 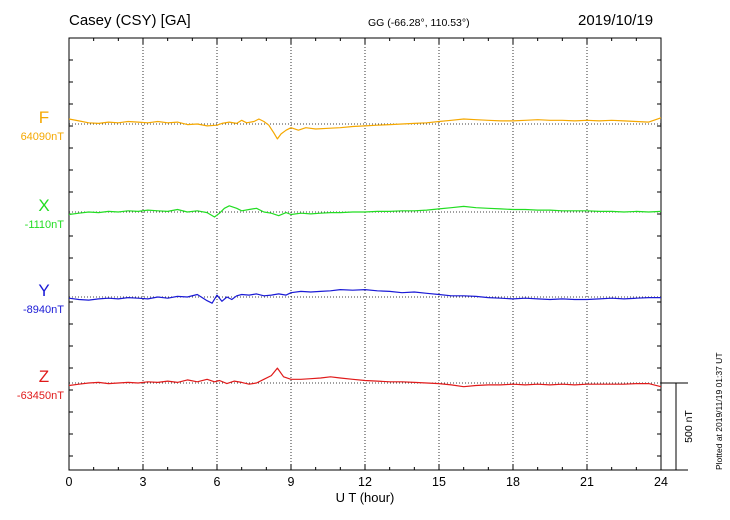 I want to click on series-line-x, so click(x=365, y=211).